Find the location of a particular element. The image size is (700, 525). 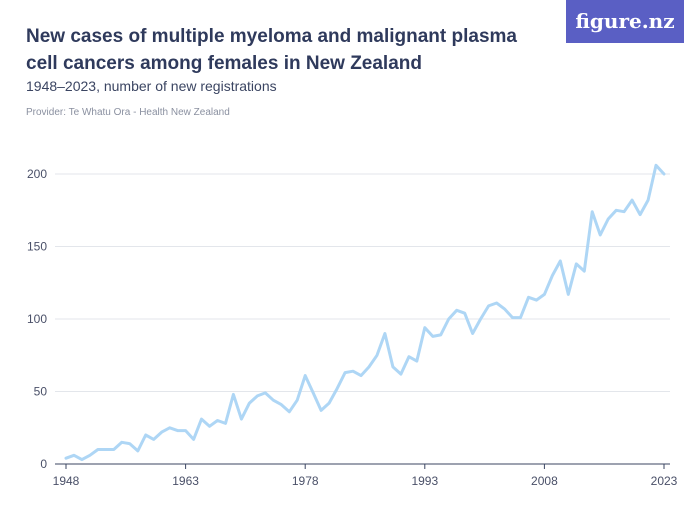

chart-subtitle: 1948–2023, number of new registrations is located at coordinates (151, 86).